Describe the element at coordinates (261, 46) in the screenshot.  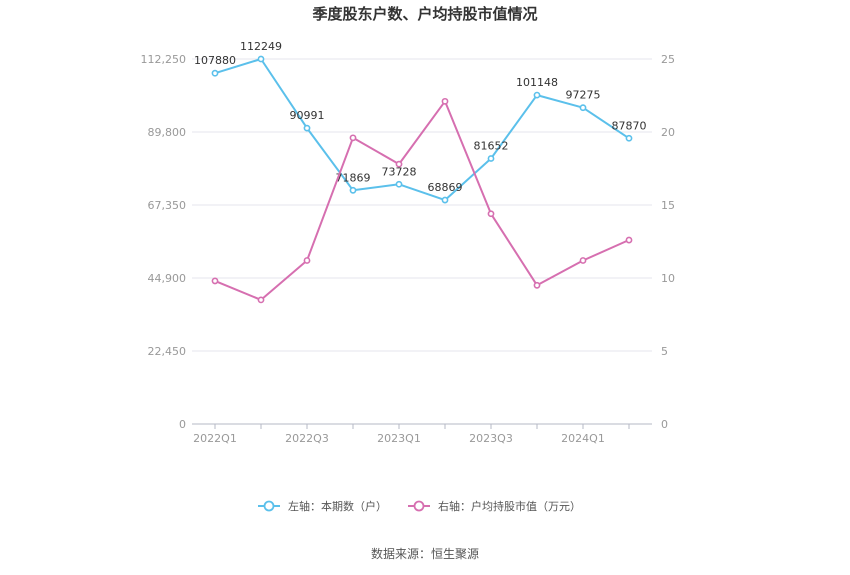
I see `data-label: 112249` at that location.